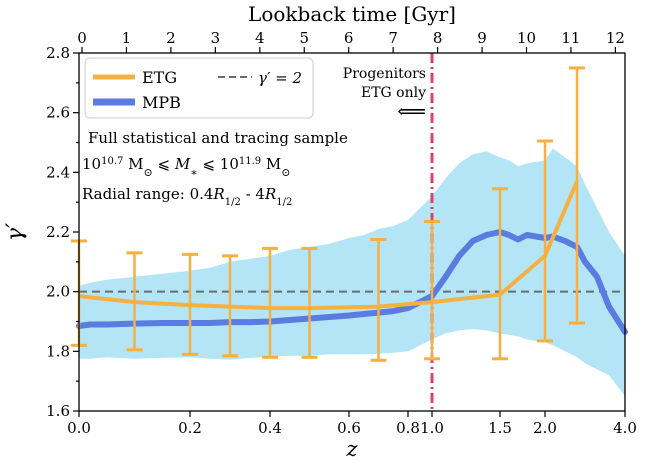  I want to click on y-tick-label: 2.8, so click(58, 53).